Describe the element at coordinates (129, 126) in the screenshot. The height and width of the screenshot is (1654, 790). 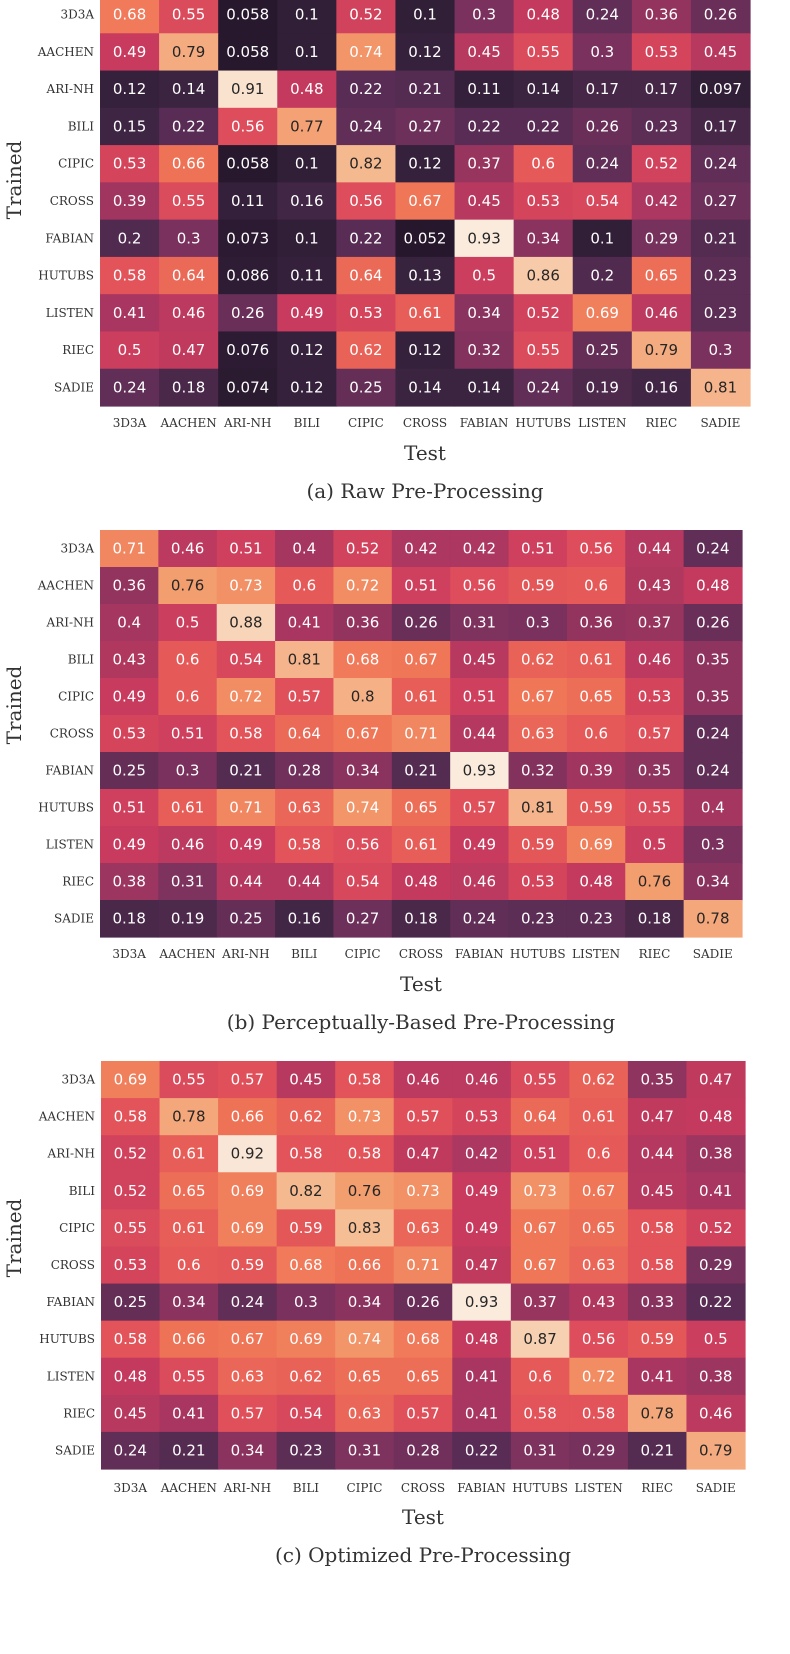
I see `cell-value-label: 0.15` at that location.